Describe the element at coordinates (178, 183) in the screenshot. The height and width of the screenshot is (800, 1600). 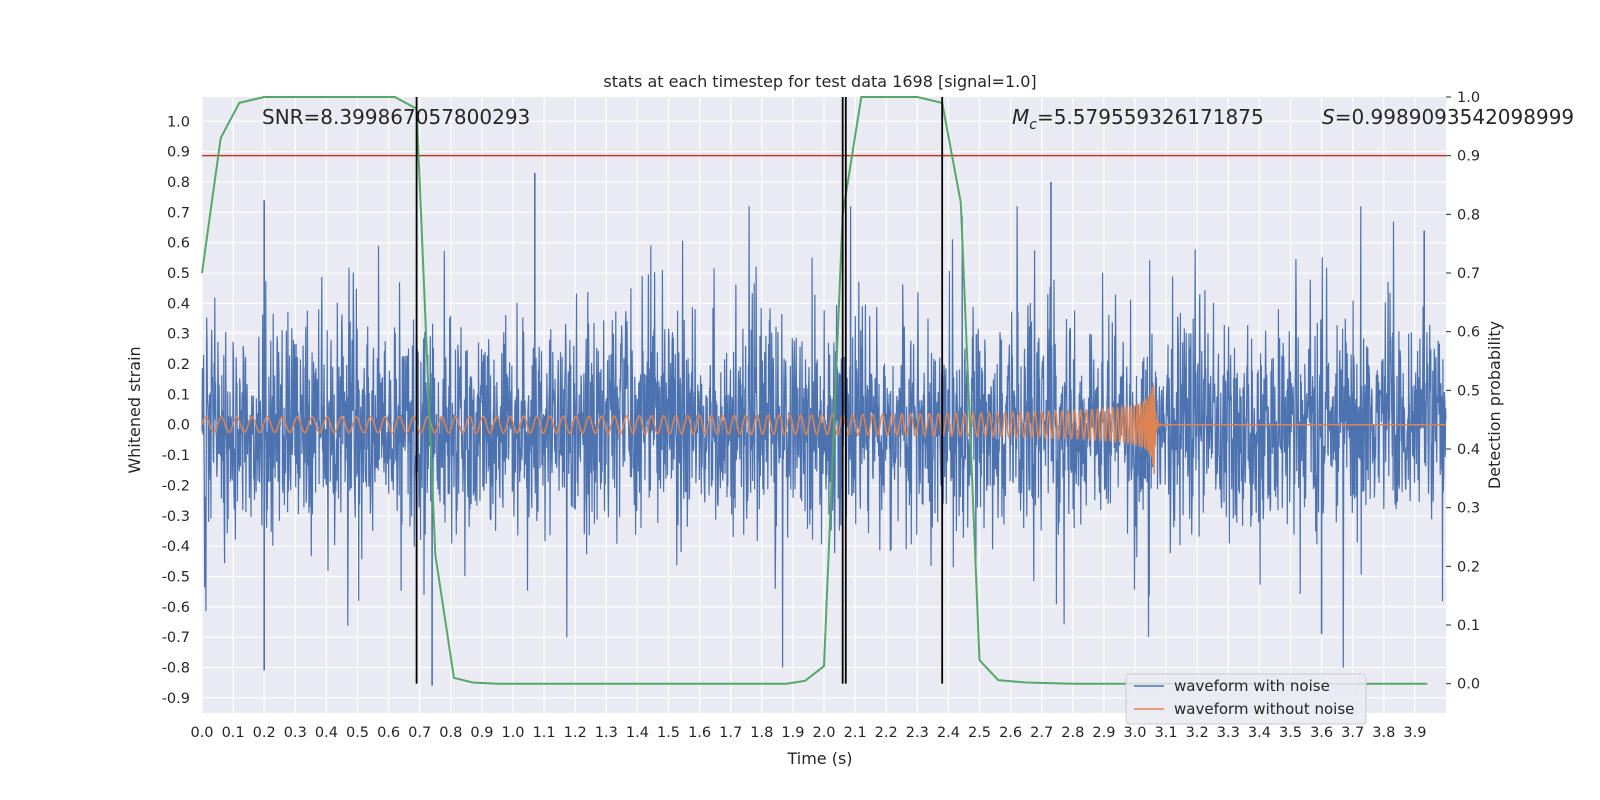
I see `y-tick-label: 0.8` at that location.